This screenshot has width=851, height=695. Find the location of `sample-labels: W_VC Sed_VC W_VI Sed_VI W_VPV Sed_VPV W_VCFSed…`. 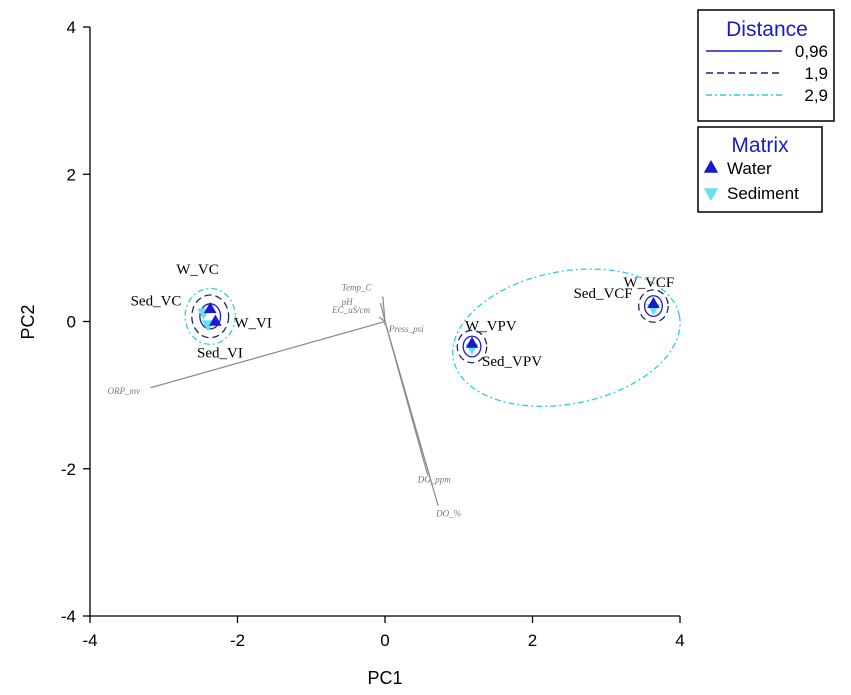

sample-labels: W_VC Sed_VC W_VI Sed_VI W_VPV Sed_VPV W_VCFSed… is located at coordinates (403, 316).